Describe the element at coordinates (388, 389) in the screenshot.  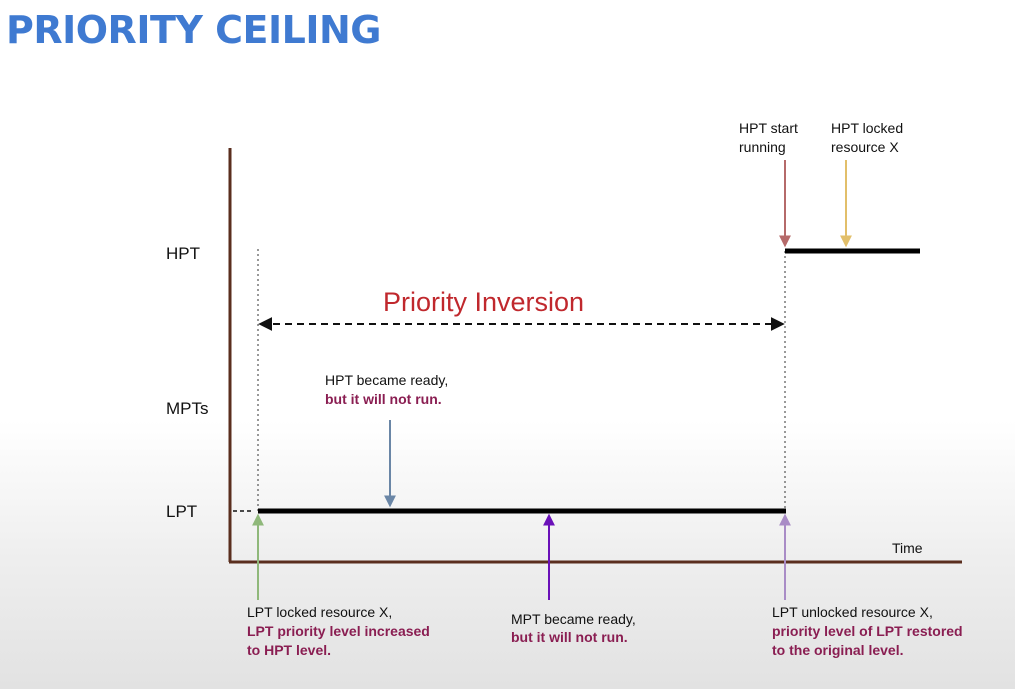
I see `hpt-ready-annotation: HPT became ready, but it will not run.` at that location.